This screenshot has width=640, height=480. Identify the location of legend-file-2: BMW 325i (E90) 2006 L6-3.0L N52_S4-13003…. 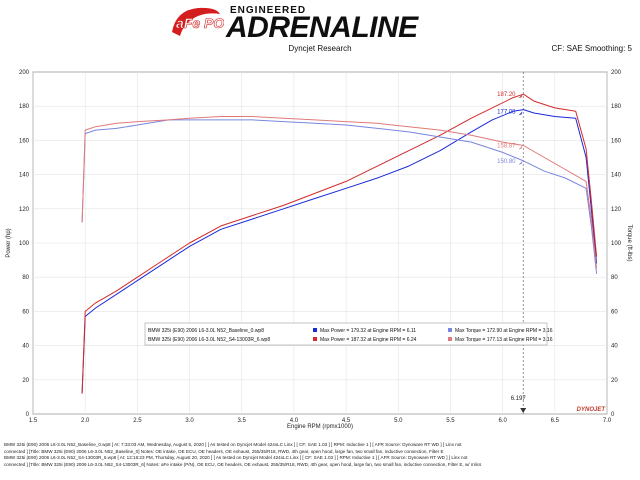
(209, 340).